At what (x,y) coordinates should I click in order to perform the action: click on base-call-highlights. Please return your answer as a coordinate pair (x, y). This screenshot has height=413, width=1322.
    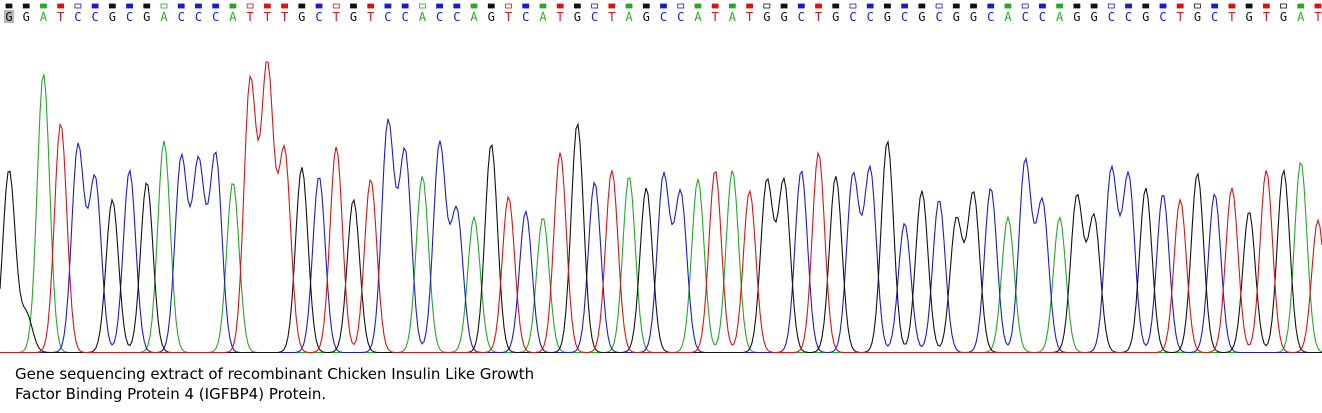
    Looking at the image, I should click on (9, 16).